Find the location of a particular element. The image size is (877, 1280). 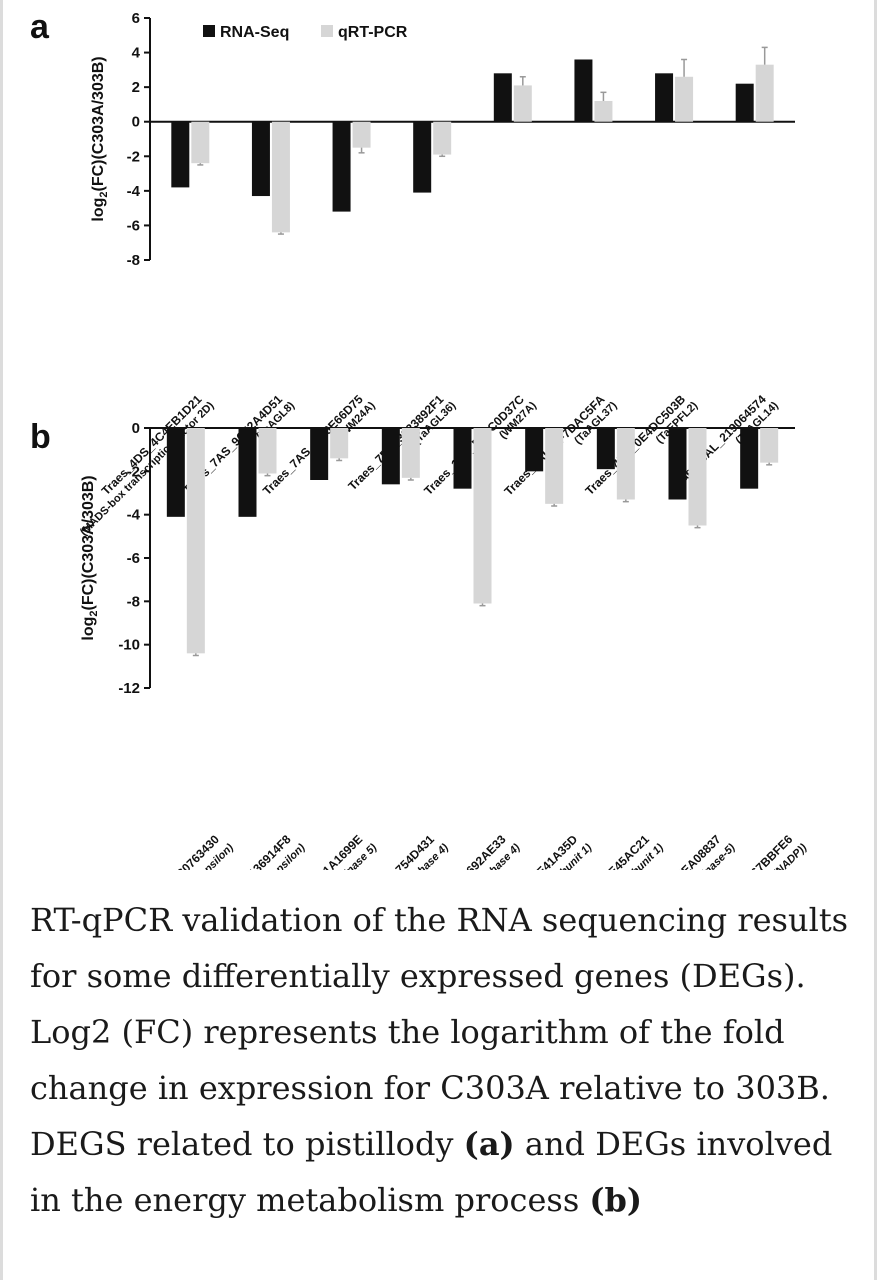

legend-label-qrt-pcr: qRT-PCR is located at coordinates (373, 32).